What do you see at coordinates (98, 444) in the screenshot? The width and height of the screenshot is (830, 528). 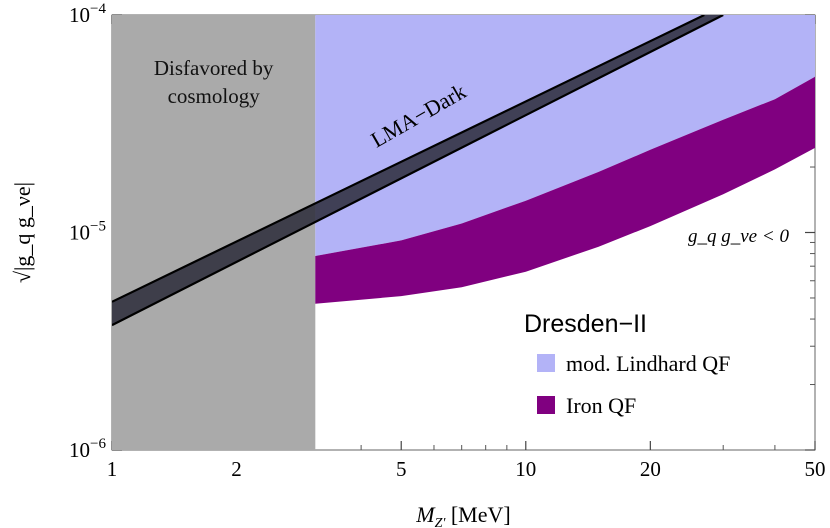 I see `y-tick-exponent: −6` at bounding box center [98, 444].